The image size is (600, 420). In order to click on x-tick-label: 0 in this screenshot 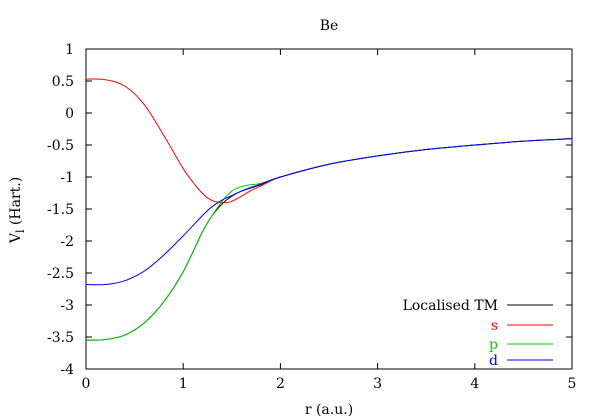, I will do `click(86, 384)`.